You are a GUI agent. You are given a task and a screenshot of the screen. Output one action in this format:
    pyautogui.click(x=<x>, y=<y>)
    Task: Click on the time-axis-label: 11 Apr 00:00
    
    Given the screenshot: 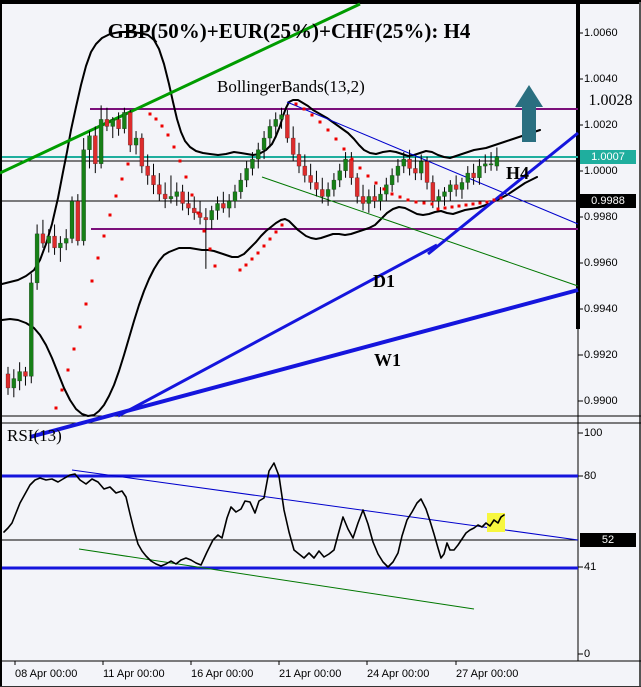 What is the action you would take?
    pyautogui.click(x=134, y=674)
    